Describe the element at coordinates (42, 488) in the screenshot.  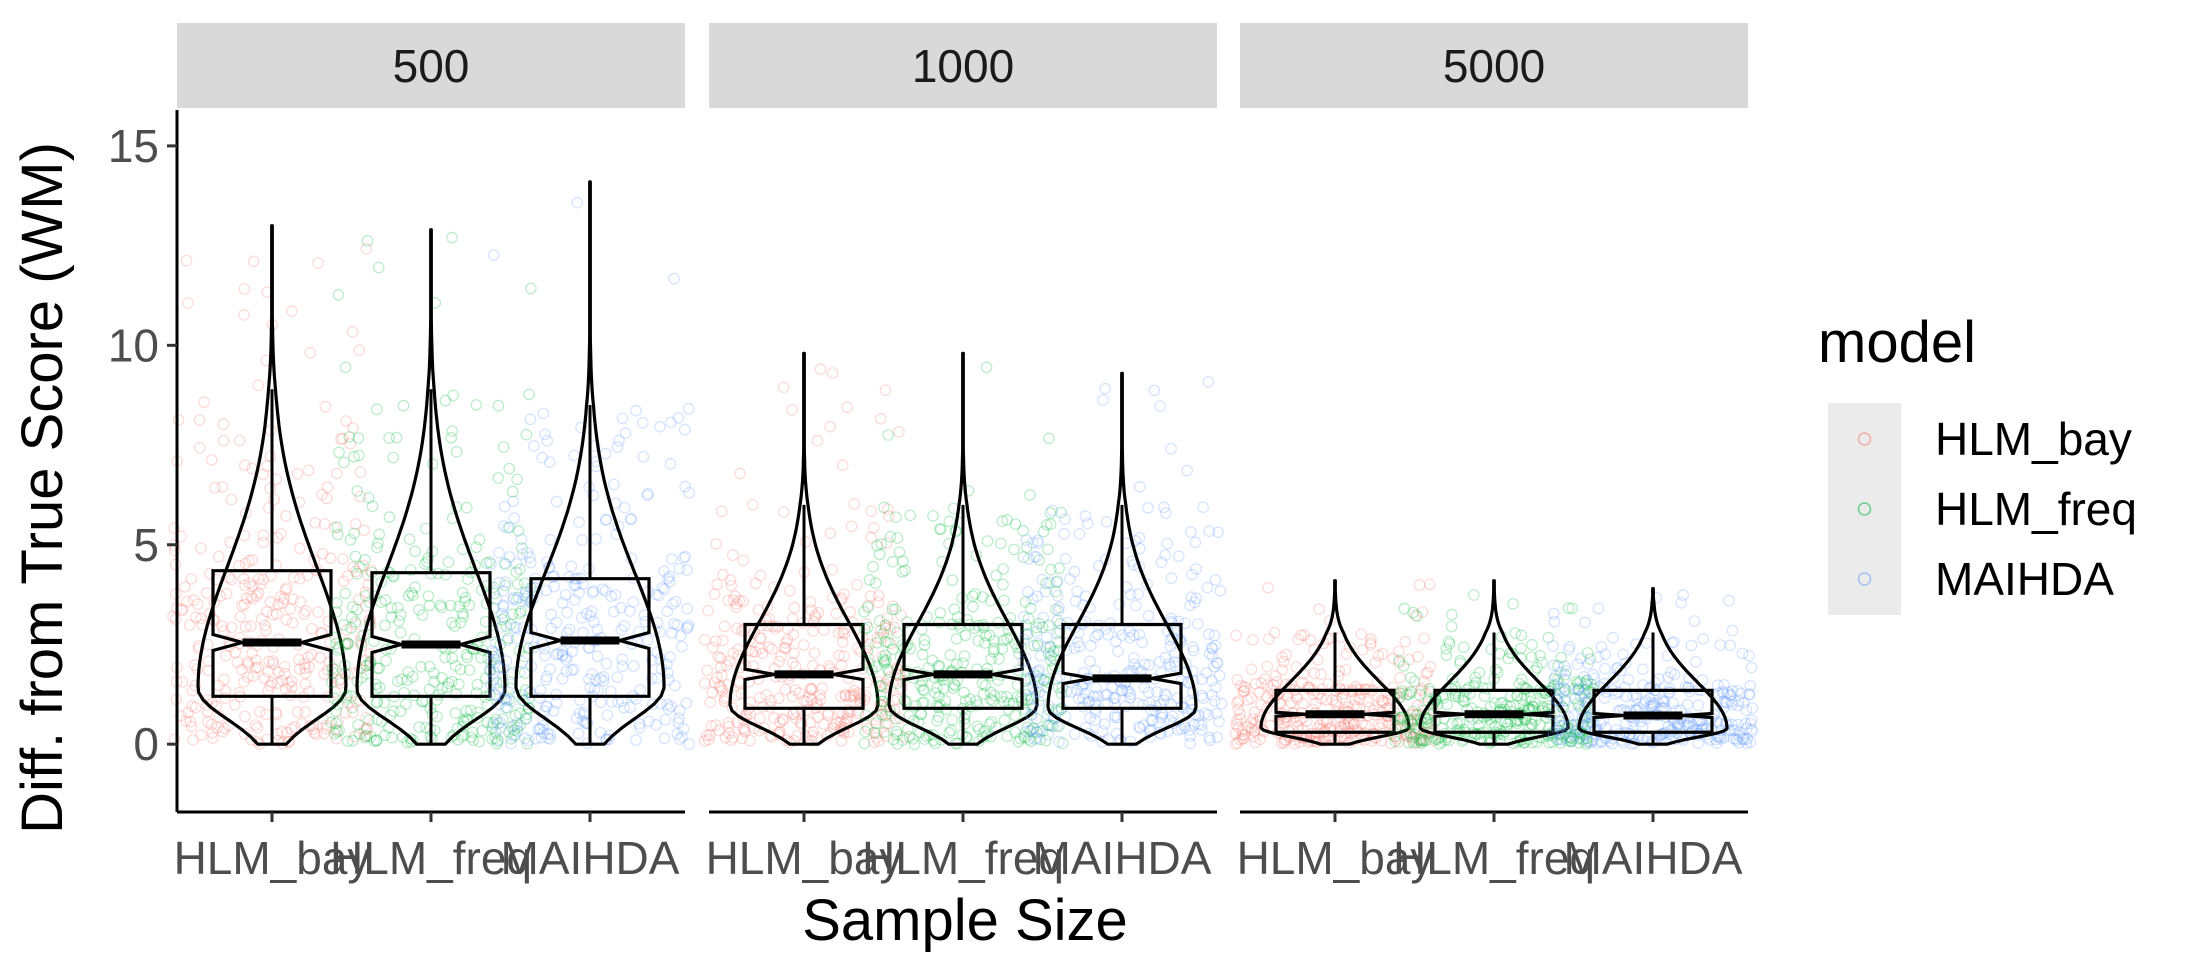
I see `y-axis-title: Diff. from True Score (WM)` at that location.